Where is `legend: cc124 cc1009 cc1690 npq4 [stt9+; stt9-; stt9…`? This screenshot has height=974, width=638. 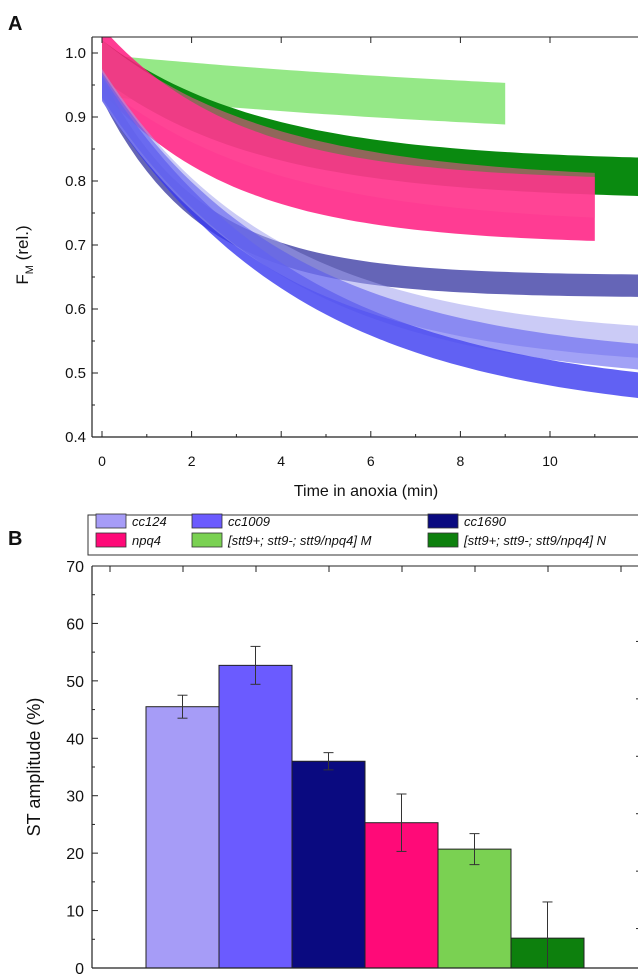
legend: cc124 cc1009 cc1690 npq4 [stt9+; stt9-; stt9… is located at coordinates (362, 534).